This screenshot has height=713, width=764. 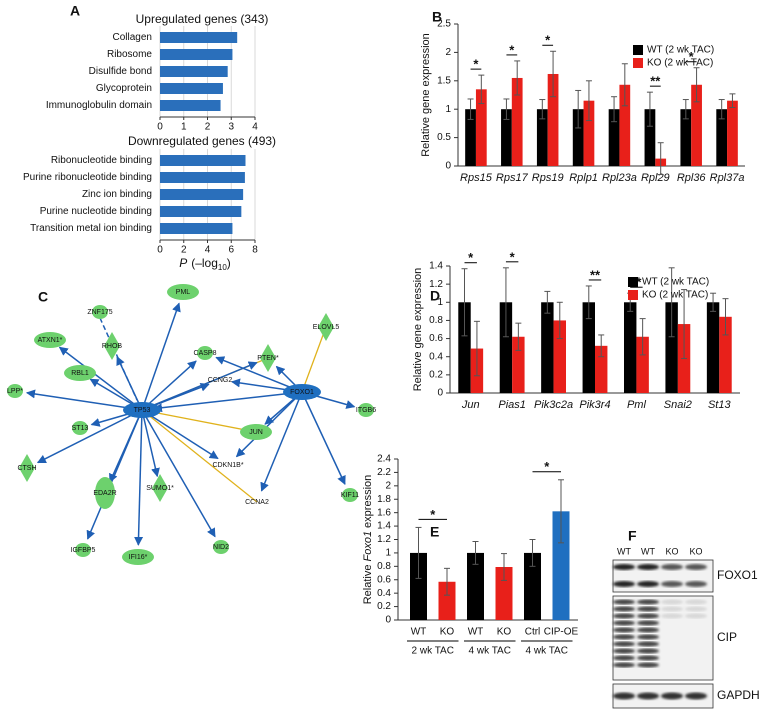 What do you see at coordinates (440, 302) in the screenshot?
I see `y-tick-label: 1` at bounding box center [440, 302].